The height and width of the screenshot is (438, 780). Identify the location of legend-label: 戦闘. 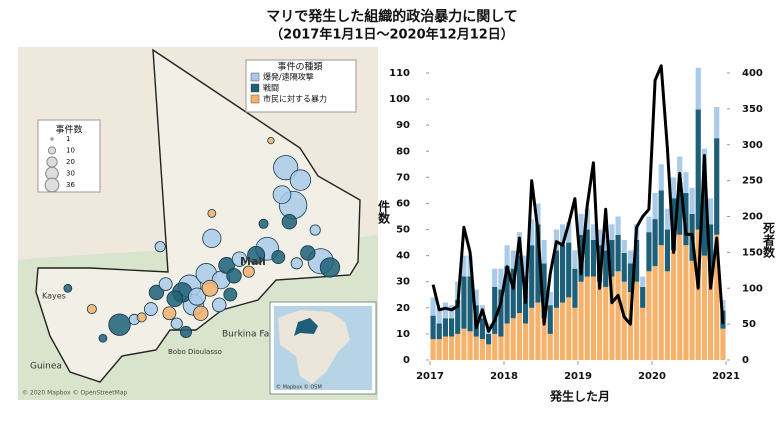
(271, 88).